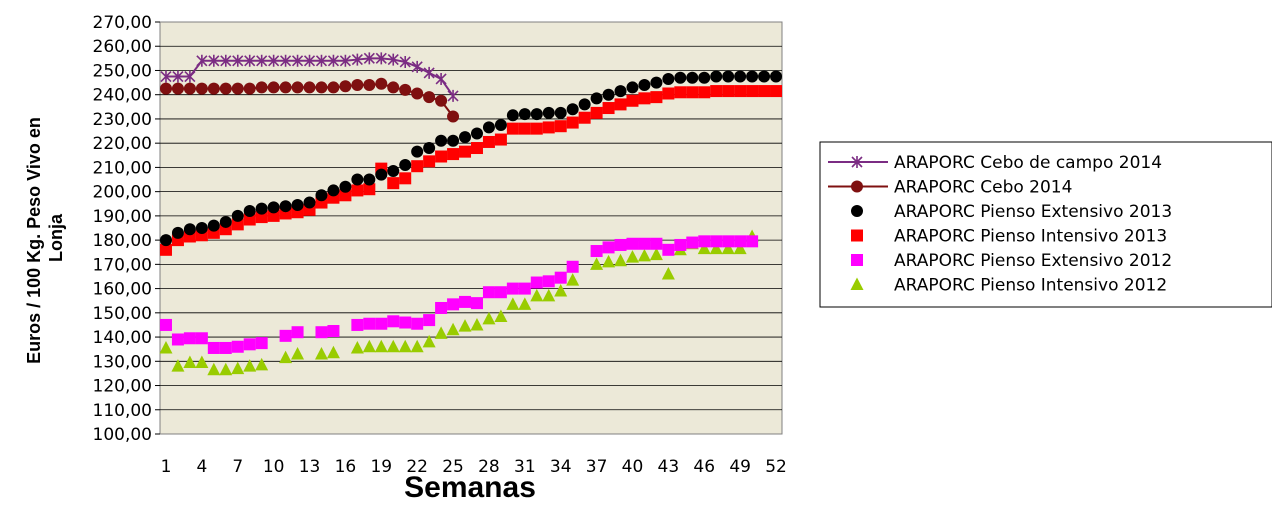 This screenshot has width=1272, height=523. What do you see at coordinates (1008, 286) in the screenshot?
I see `legend-item: ARAPORC Pienso Intensivo 2012` at bounding box center [1008, 286].